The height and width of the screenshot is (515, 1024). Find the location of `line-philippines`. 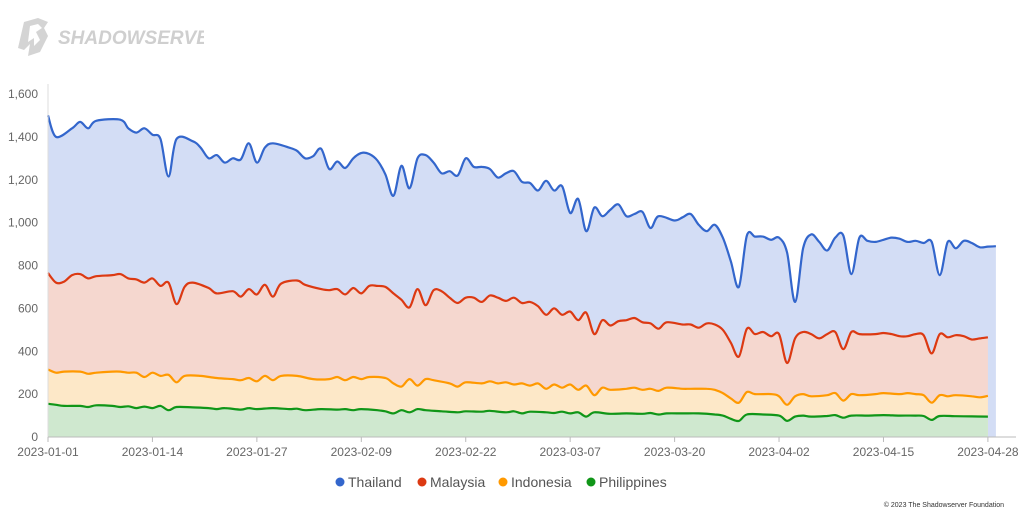

line-philippines is located at coordinates (517, 412).